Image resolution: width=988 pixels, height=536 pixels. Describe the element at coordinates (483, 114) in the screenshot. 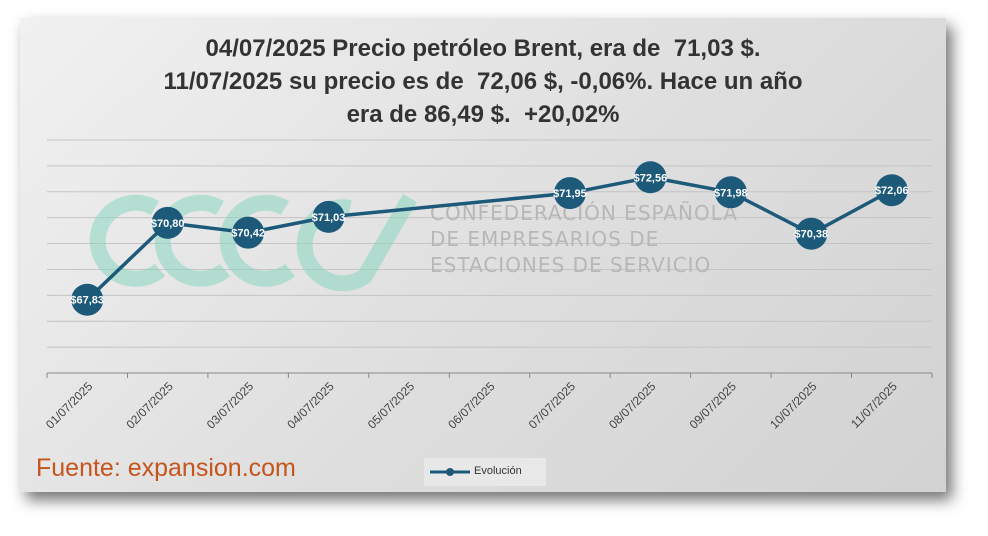

I see `title-line-3: era de 86,49 $. +20,02%` at that location.